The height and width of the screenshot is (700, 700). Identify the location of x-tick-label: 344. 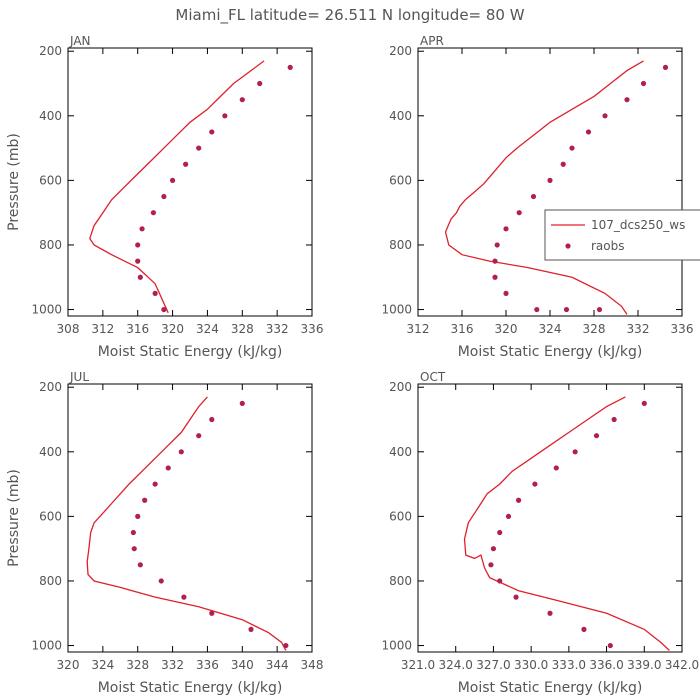
(277, 665).